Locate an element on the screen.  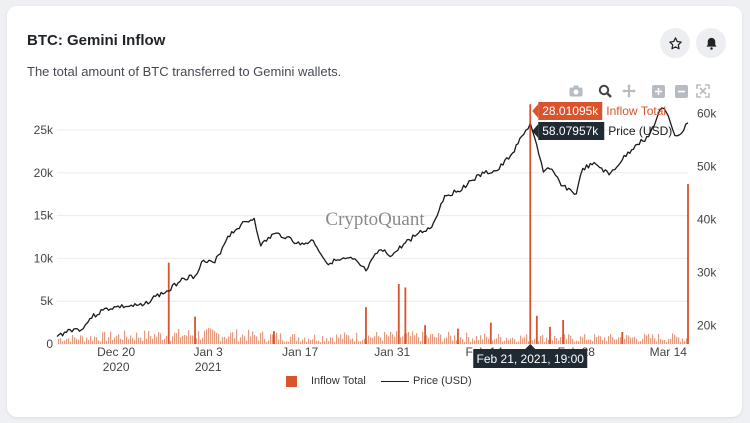
camera-icon is located at coordinates (576, 91).